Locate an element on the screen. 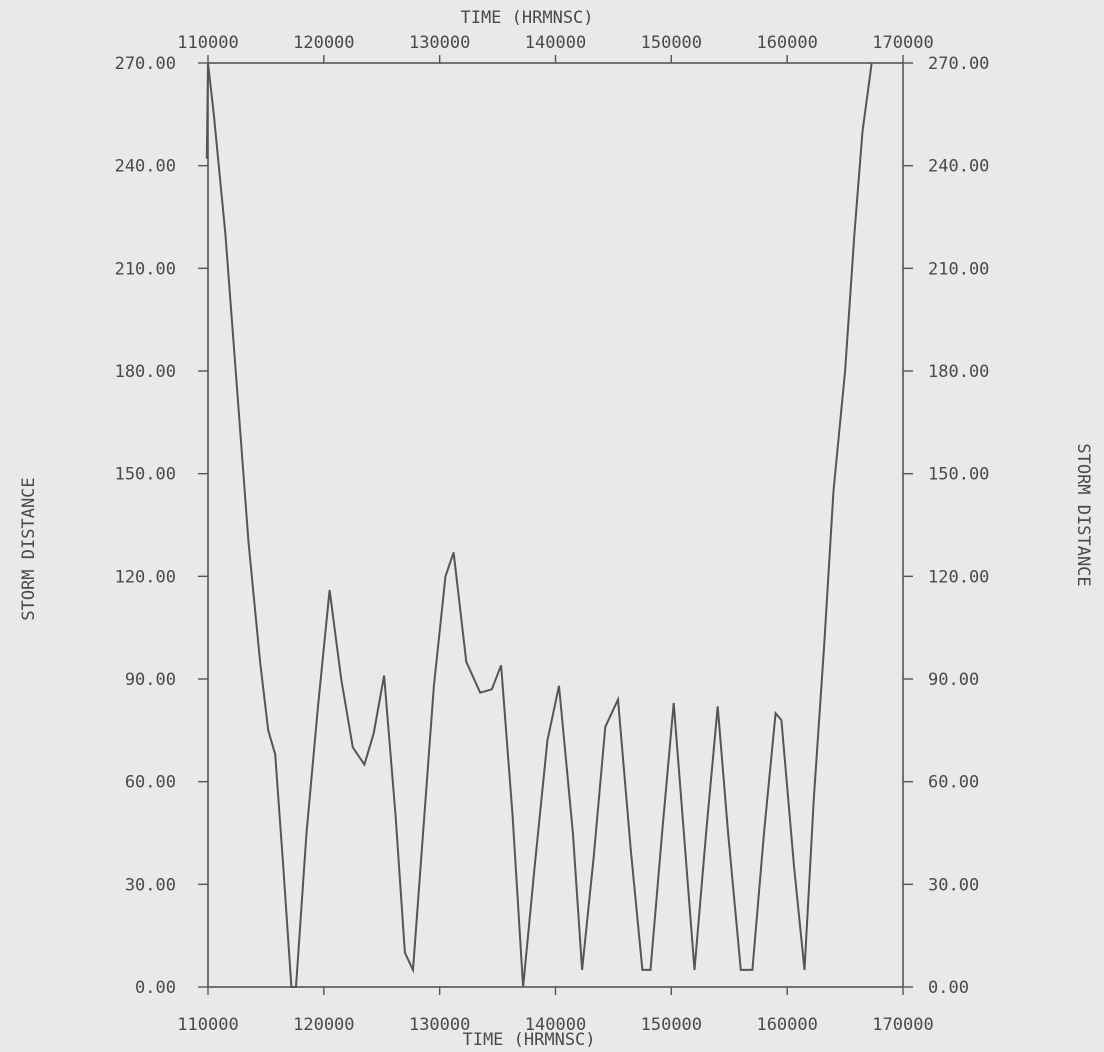  y-axis-title-left: STORM DISTANCE is located at coordinates (29, 548).